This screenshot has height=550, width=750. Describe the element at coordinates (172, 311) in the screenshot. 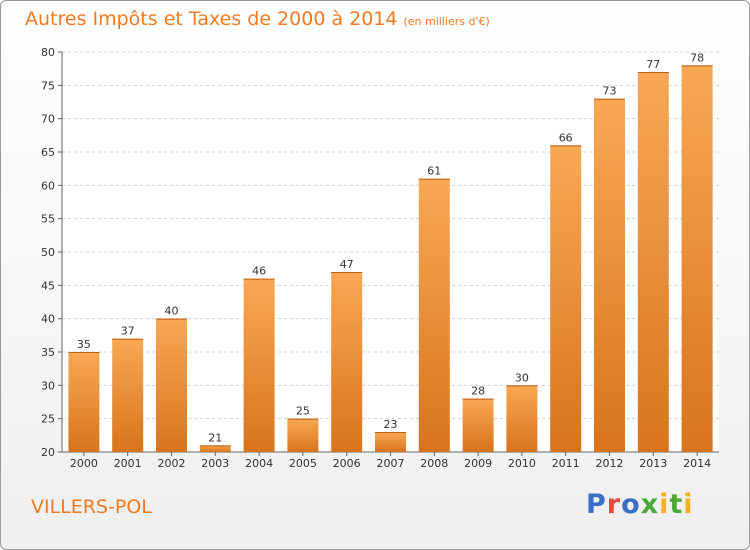

I see `data-label: 40` at that location.